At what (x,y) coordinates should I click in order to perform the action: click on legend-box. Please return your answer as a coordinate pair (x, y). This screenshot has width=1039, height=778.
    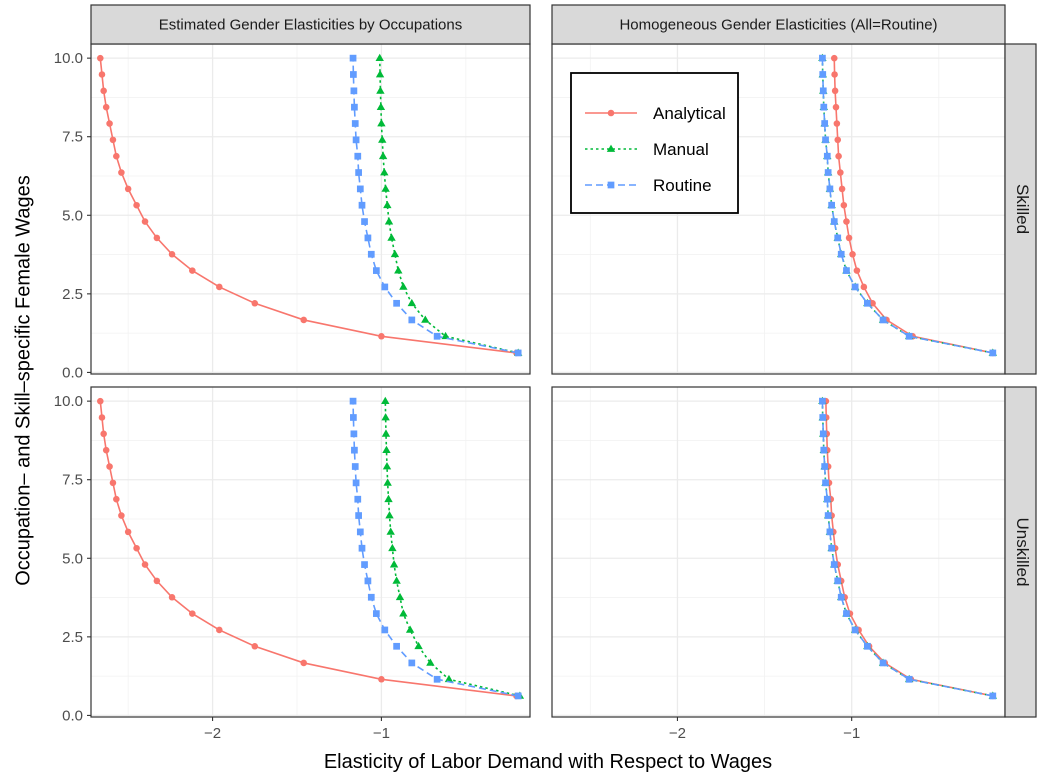
    Looking at the image, I should click on (654, 143).